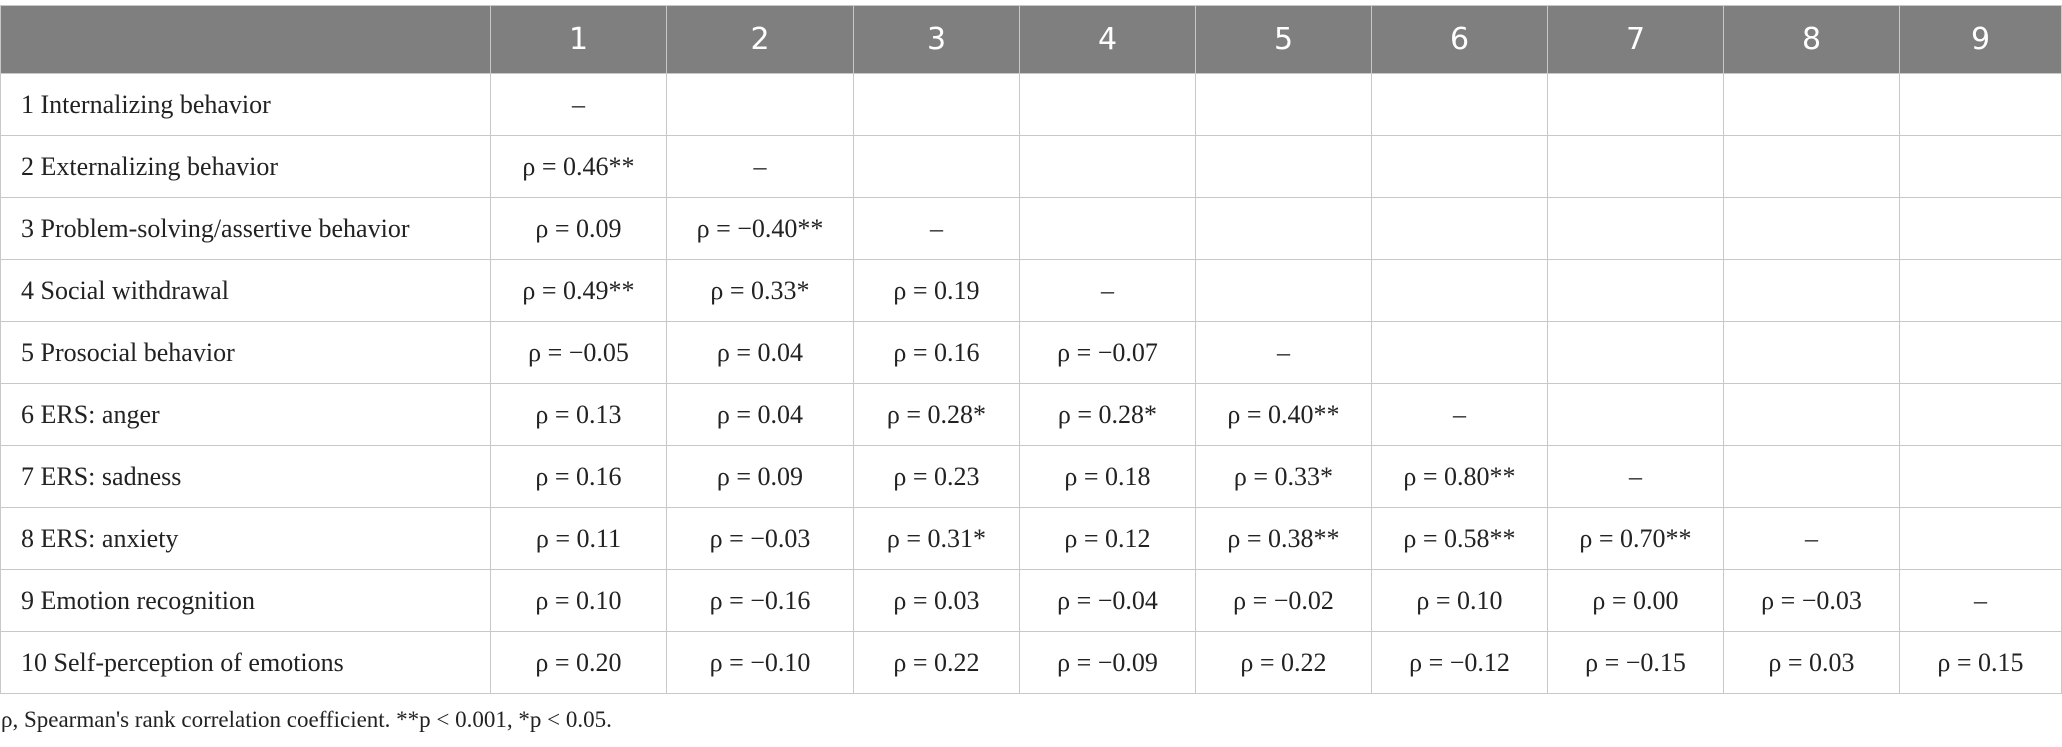 The width and height of the screenshot is (2062, 747). What do you see at coordinates (1283, 39) in the screenshot?
I see `header-cell: 5` at bounding box center [1283, 39].